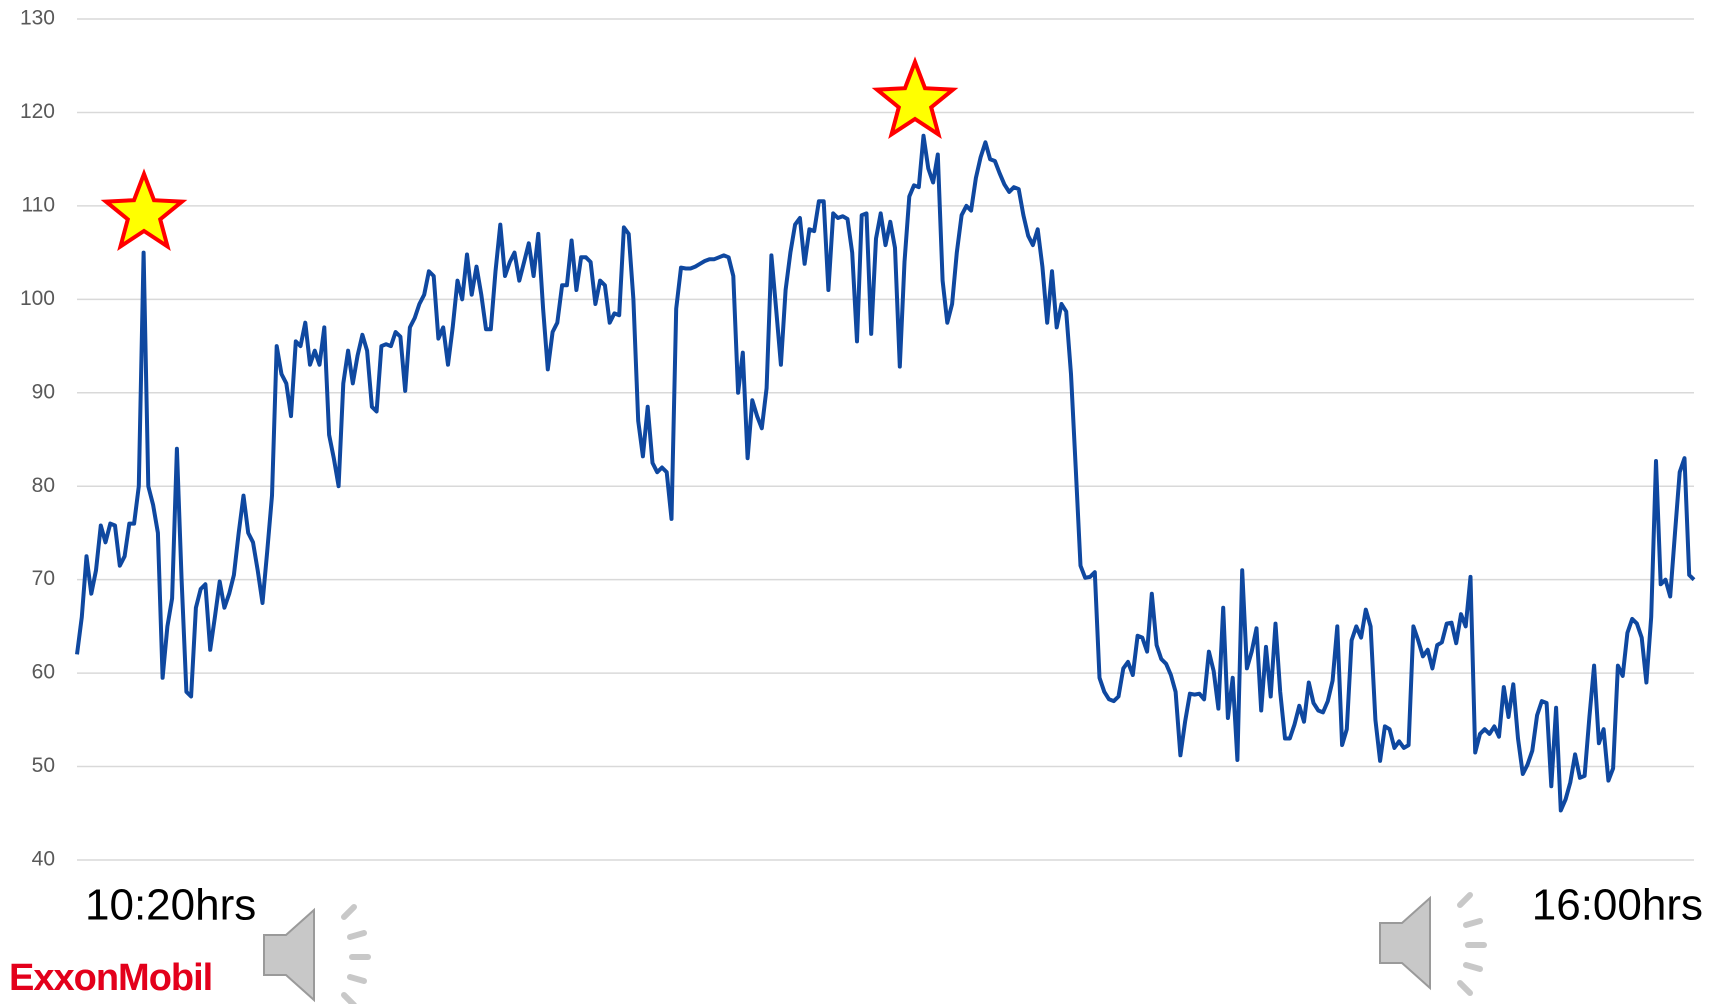  I want to click on y-tick-label: 120, so click(37, 111).